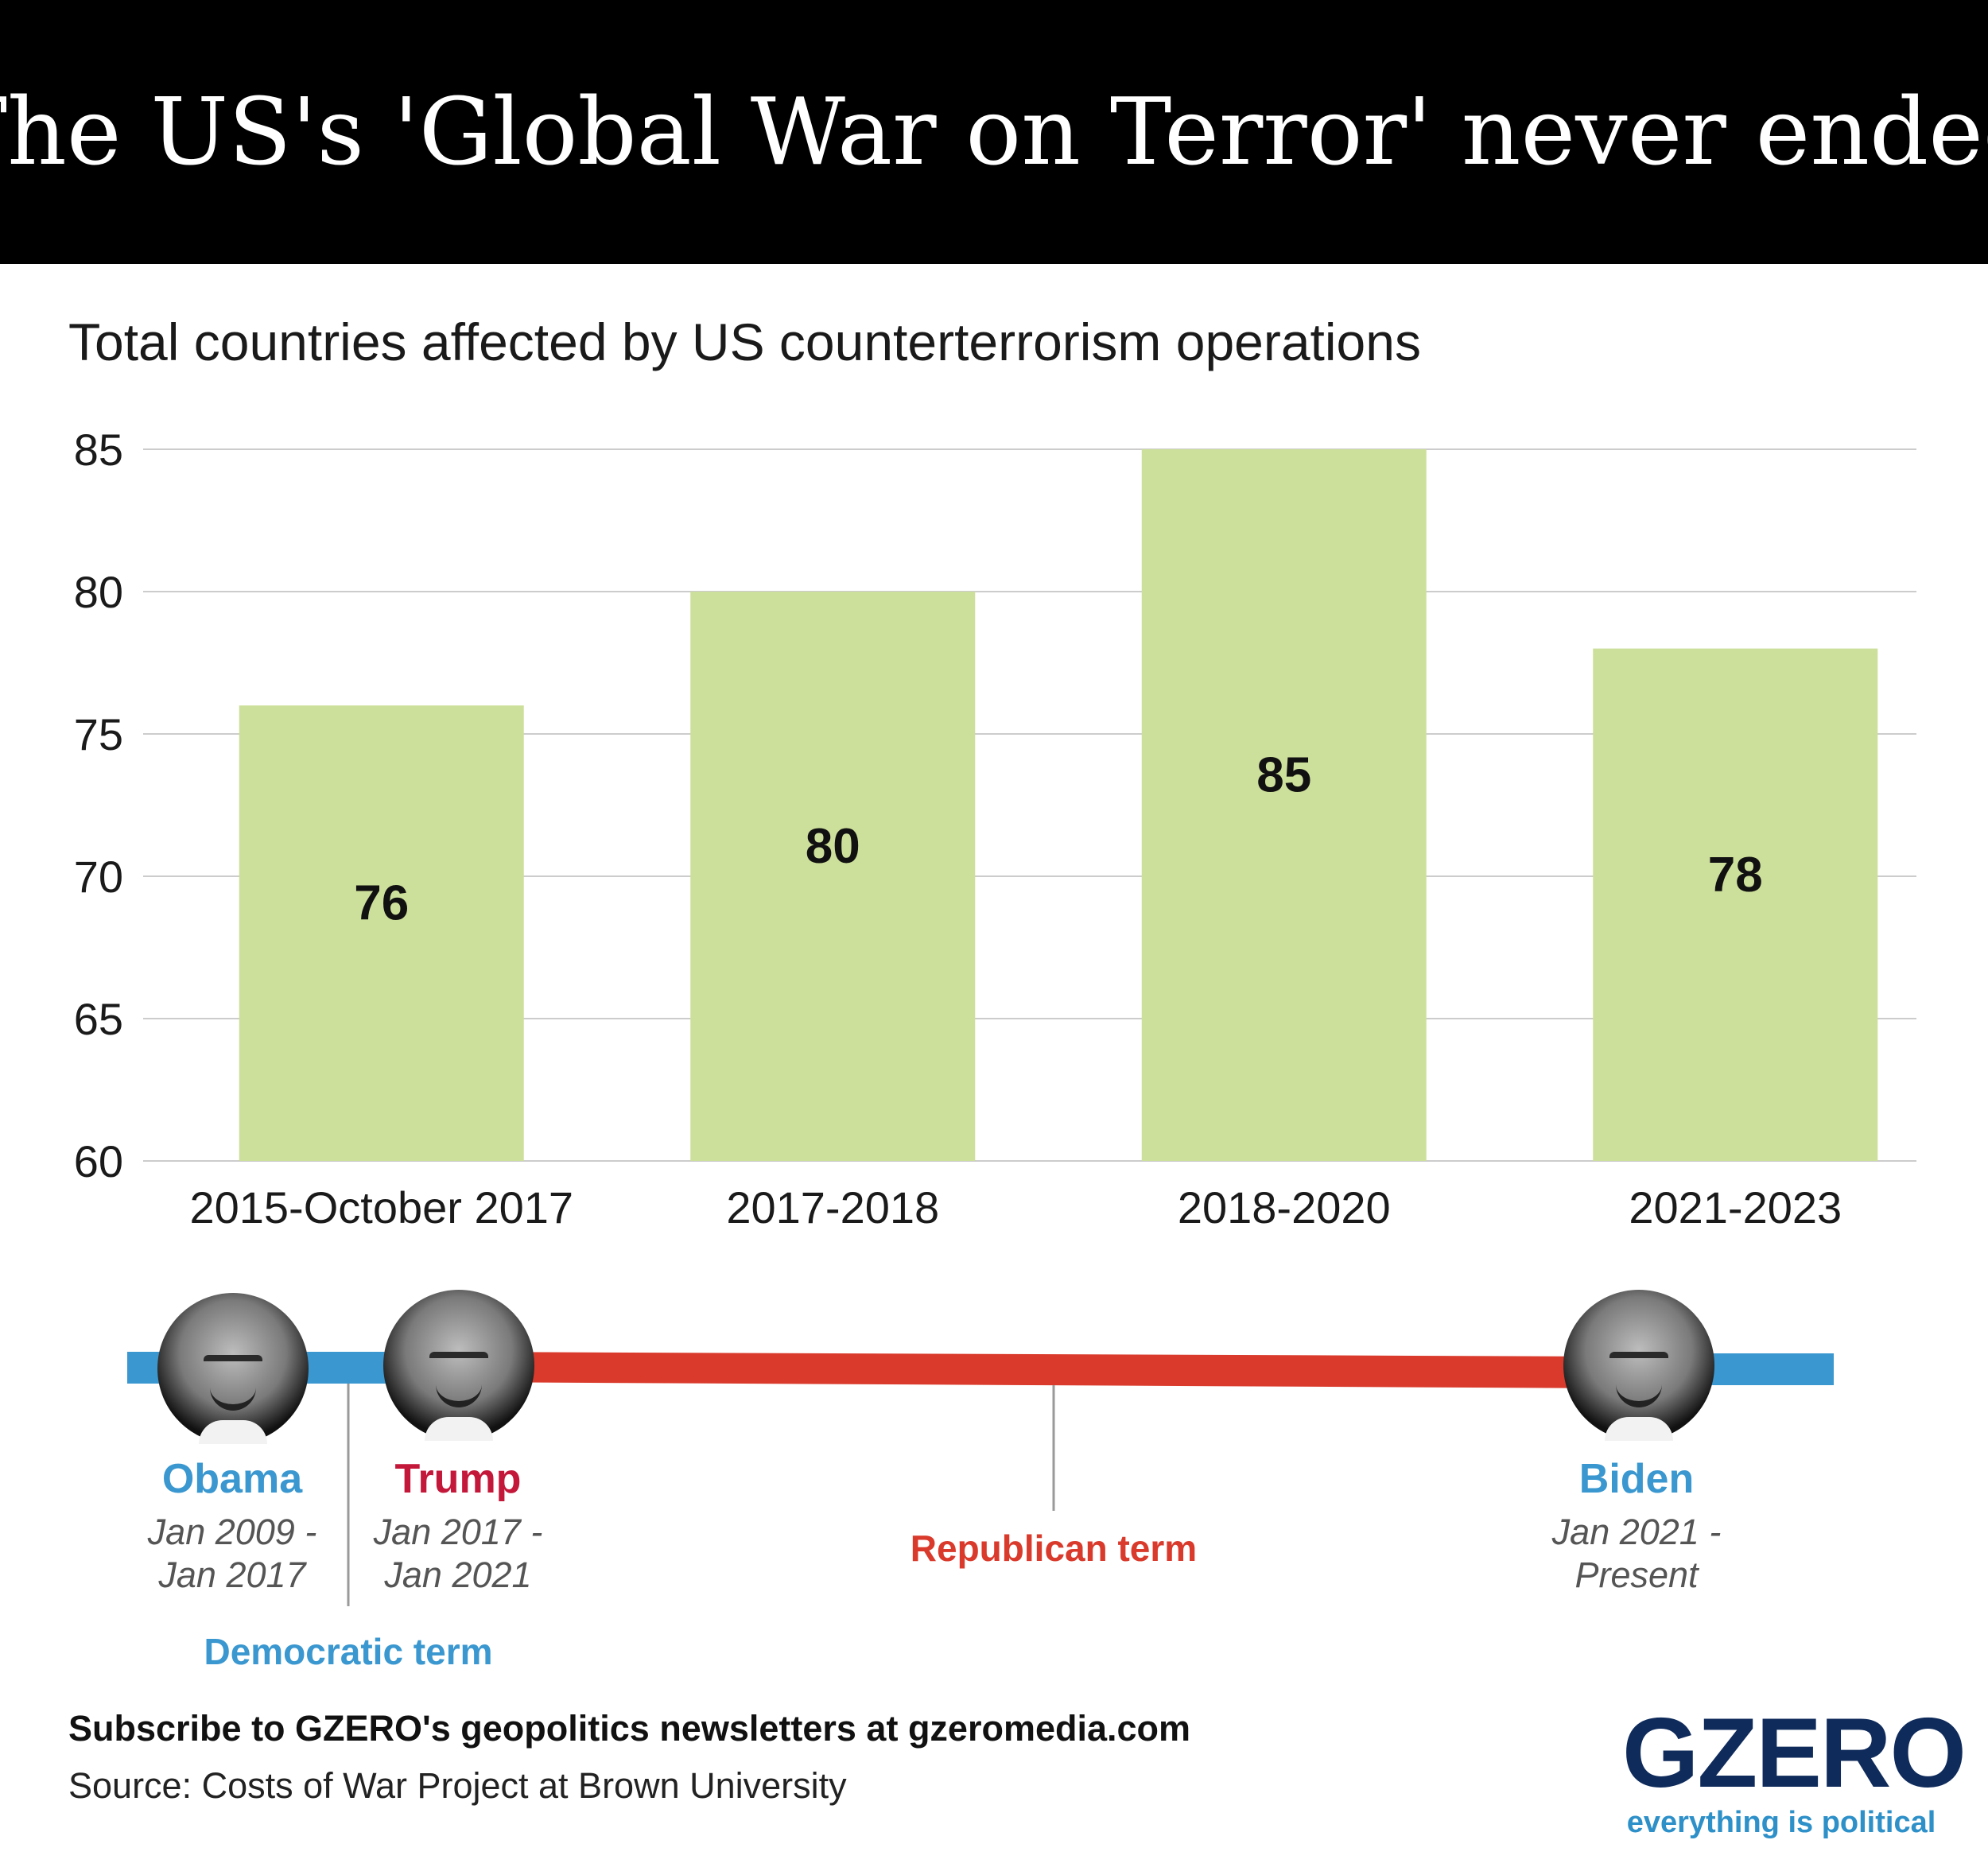 This screenshot has height=1875, width=1988. Describe the element at coordinates (1054, 1548) in the screenshot. I see `republican-term-label: Republican term` at that location.